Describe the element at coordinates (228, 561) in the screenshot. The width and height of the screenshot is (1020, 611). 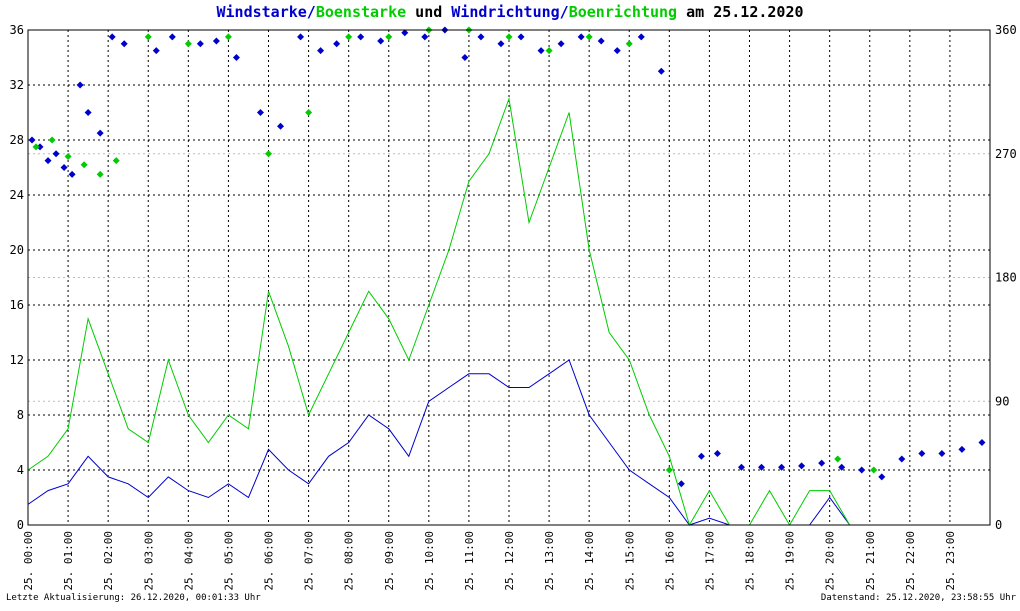
I see `tick-label-x: 25. 05:00` at that location.